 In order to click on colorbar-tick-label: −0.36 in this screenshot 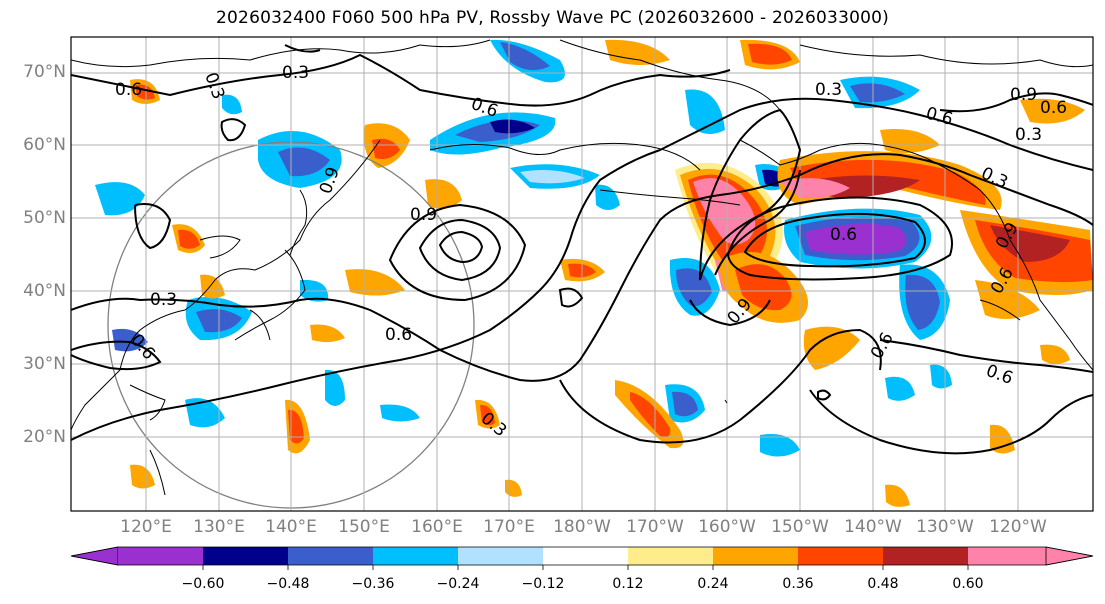, I will do `click(373, 584)`.